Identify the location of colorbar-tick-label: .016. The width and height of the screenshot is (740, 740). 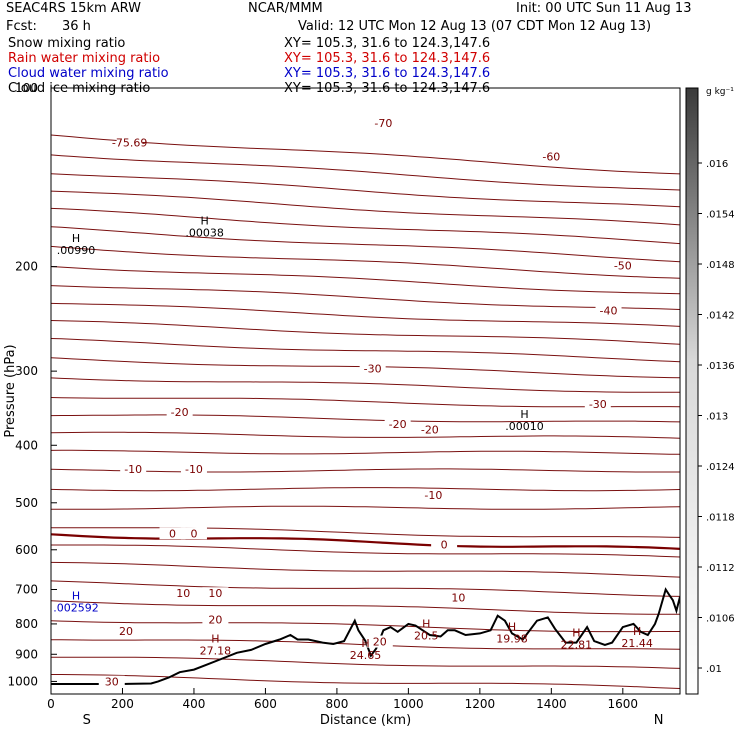
(717, 164).